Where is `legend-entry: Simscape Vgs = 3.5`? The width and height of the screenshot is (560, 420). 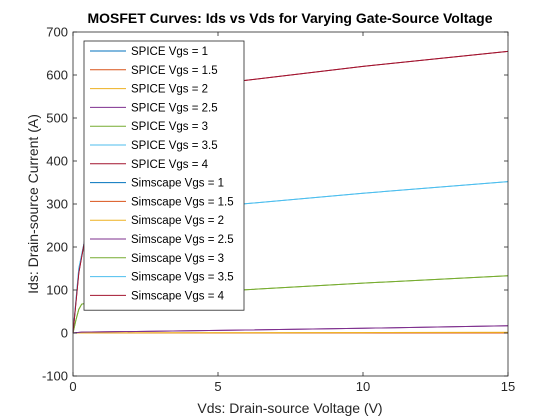
legend-entry: Simscape Vgs = 3.5 is located at coordinates (182, 278).